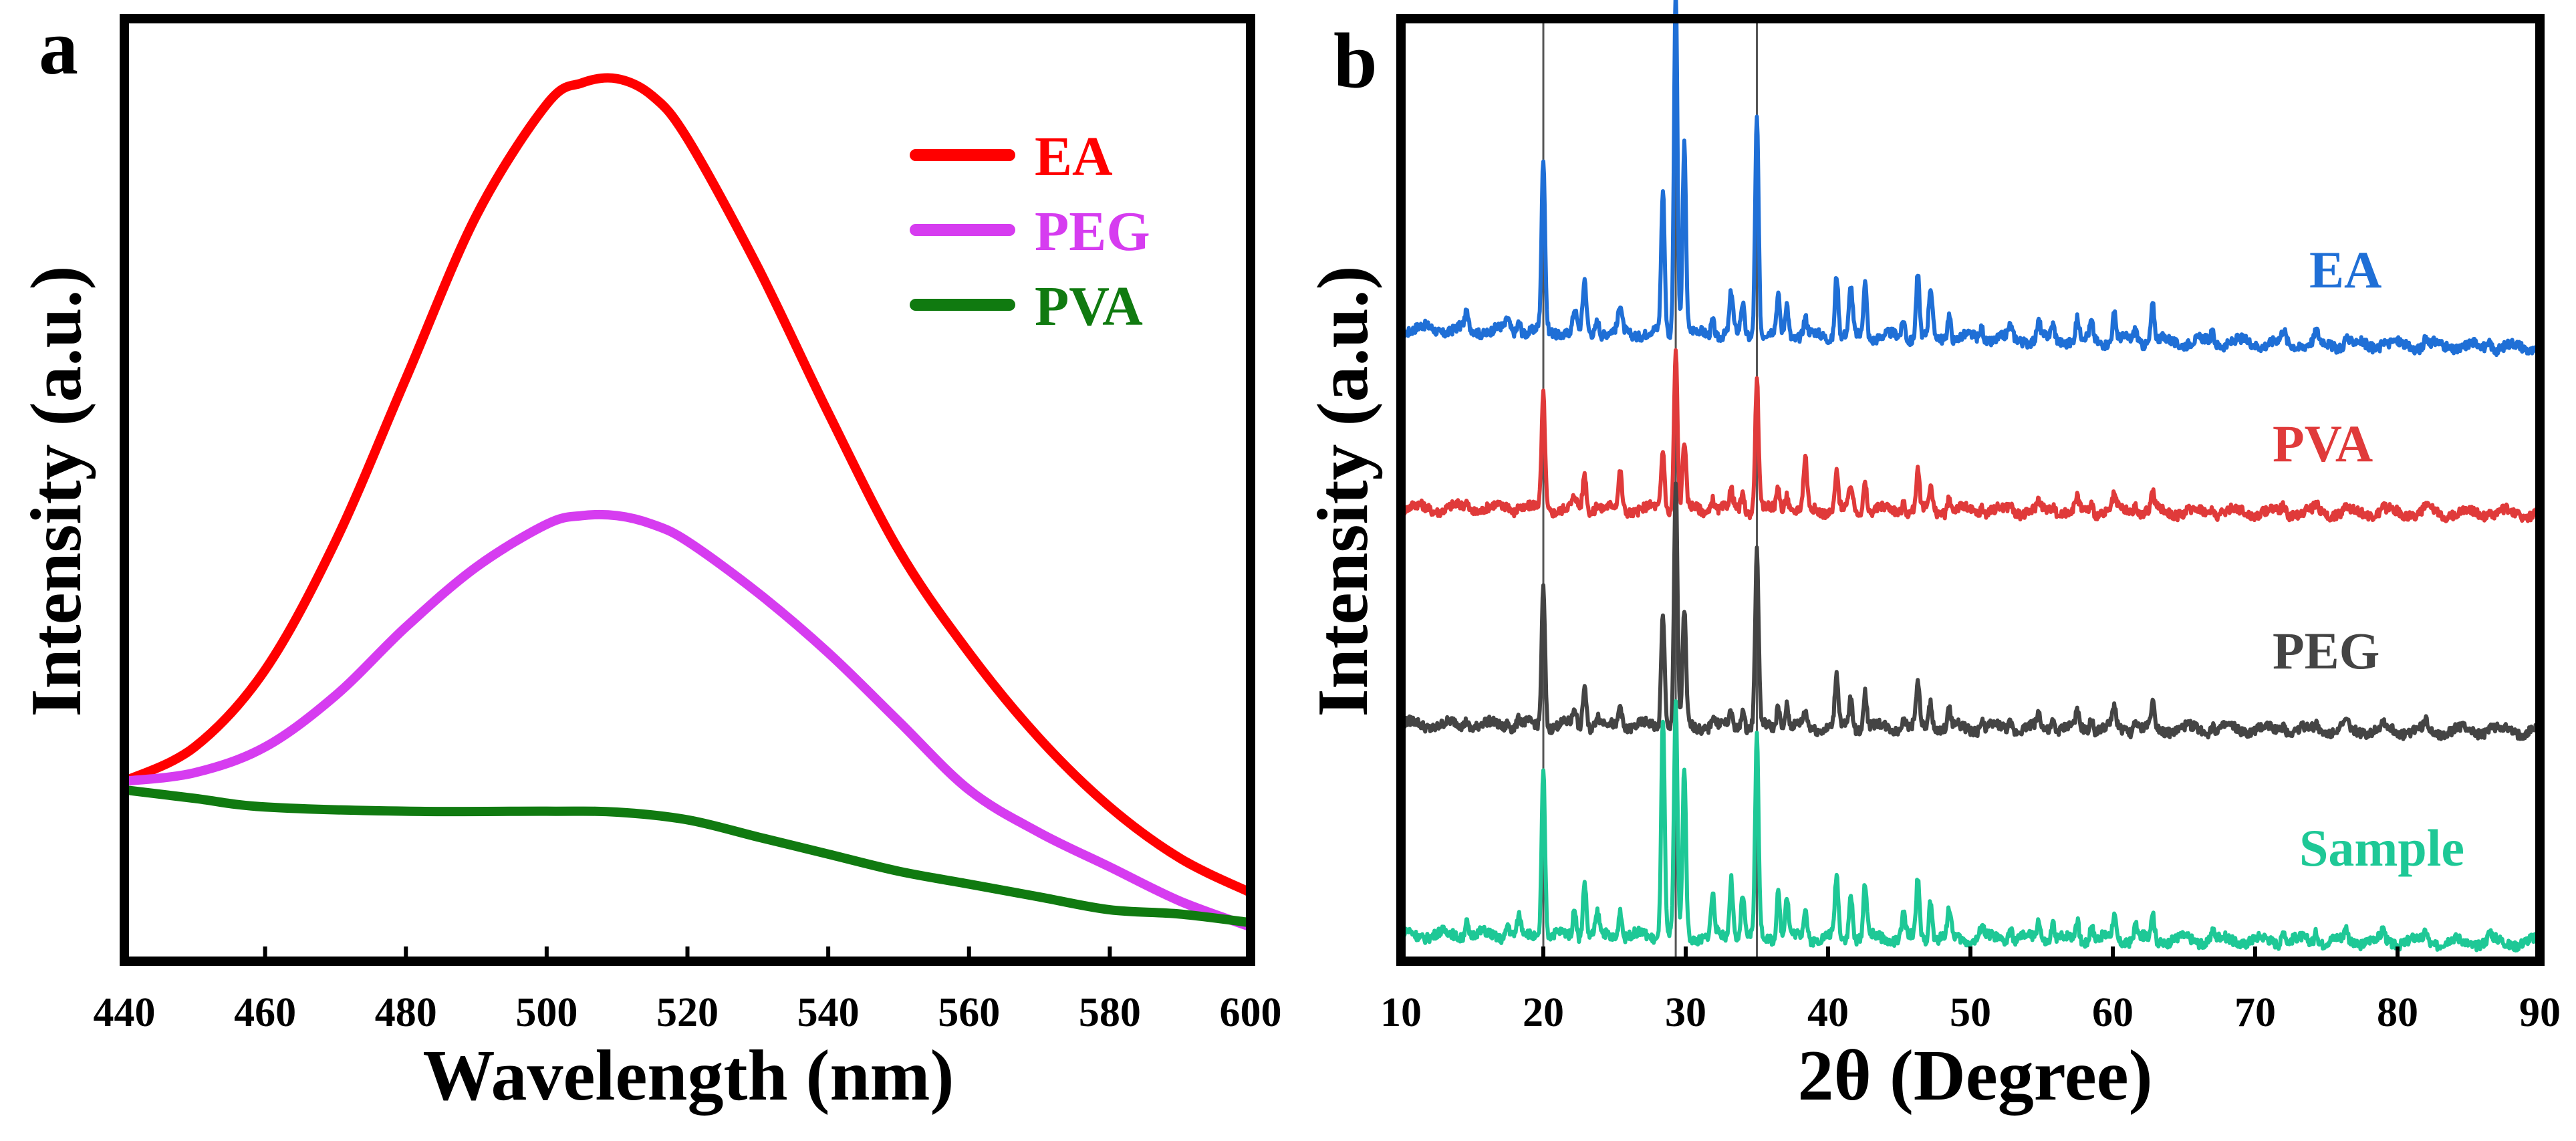 Image resolution: width=2576 pixels, height=1141 pixels. Describe the element at coordinates (1543, 1012) in the screenshot. I see `x-tick-label: 20` at that location.